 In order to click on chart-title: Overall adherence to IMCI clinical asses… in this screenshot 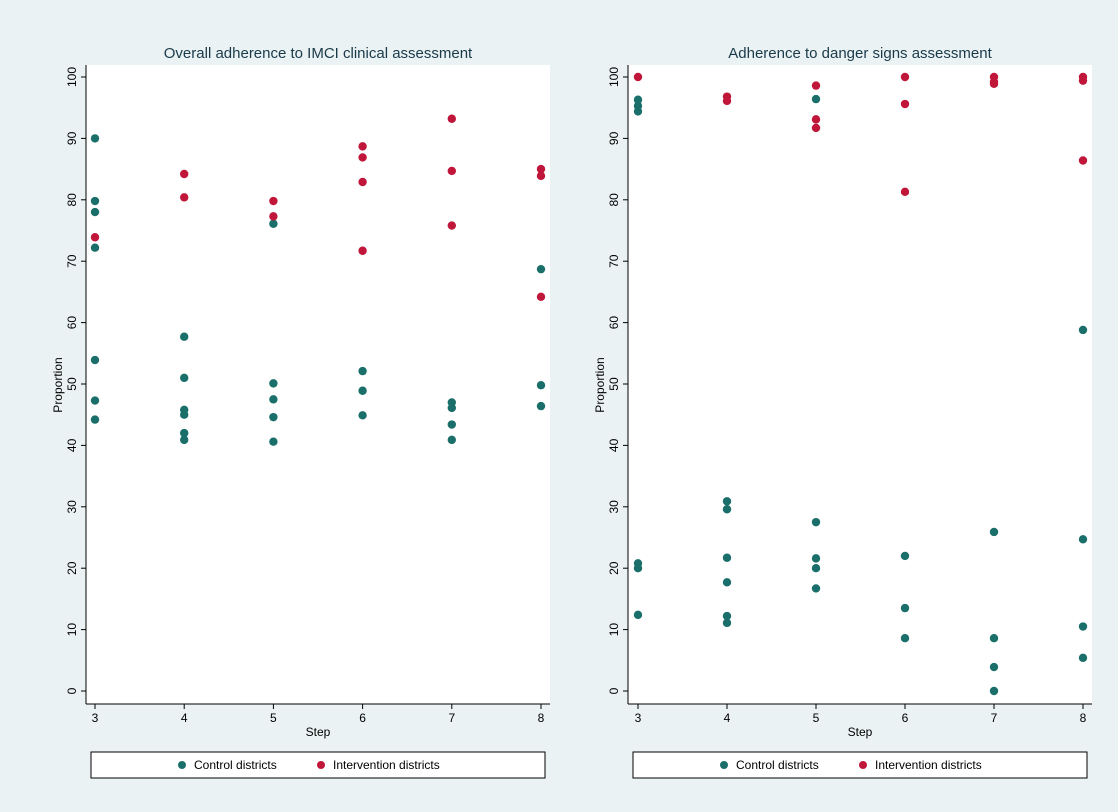, I will do `click(318, 53)`.